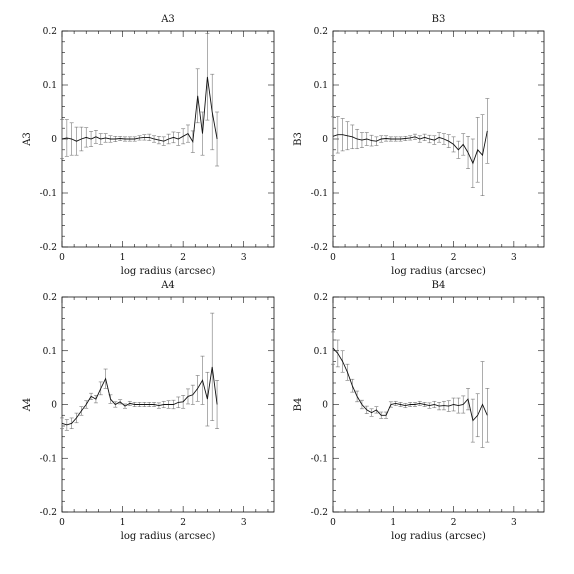  I want to click on y-axis-label: A4, so click(27, 405).